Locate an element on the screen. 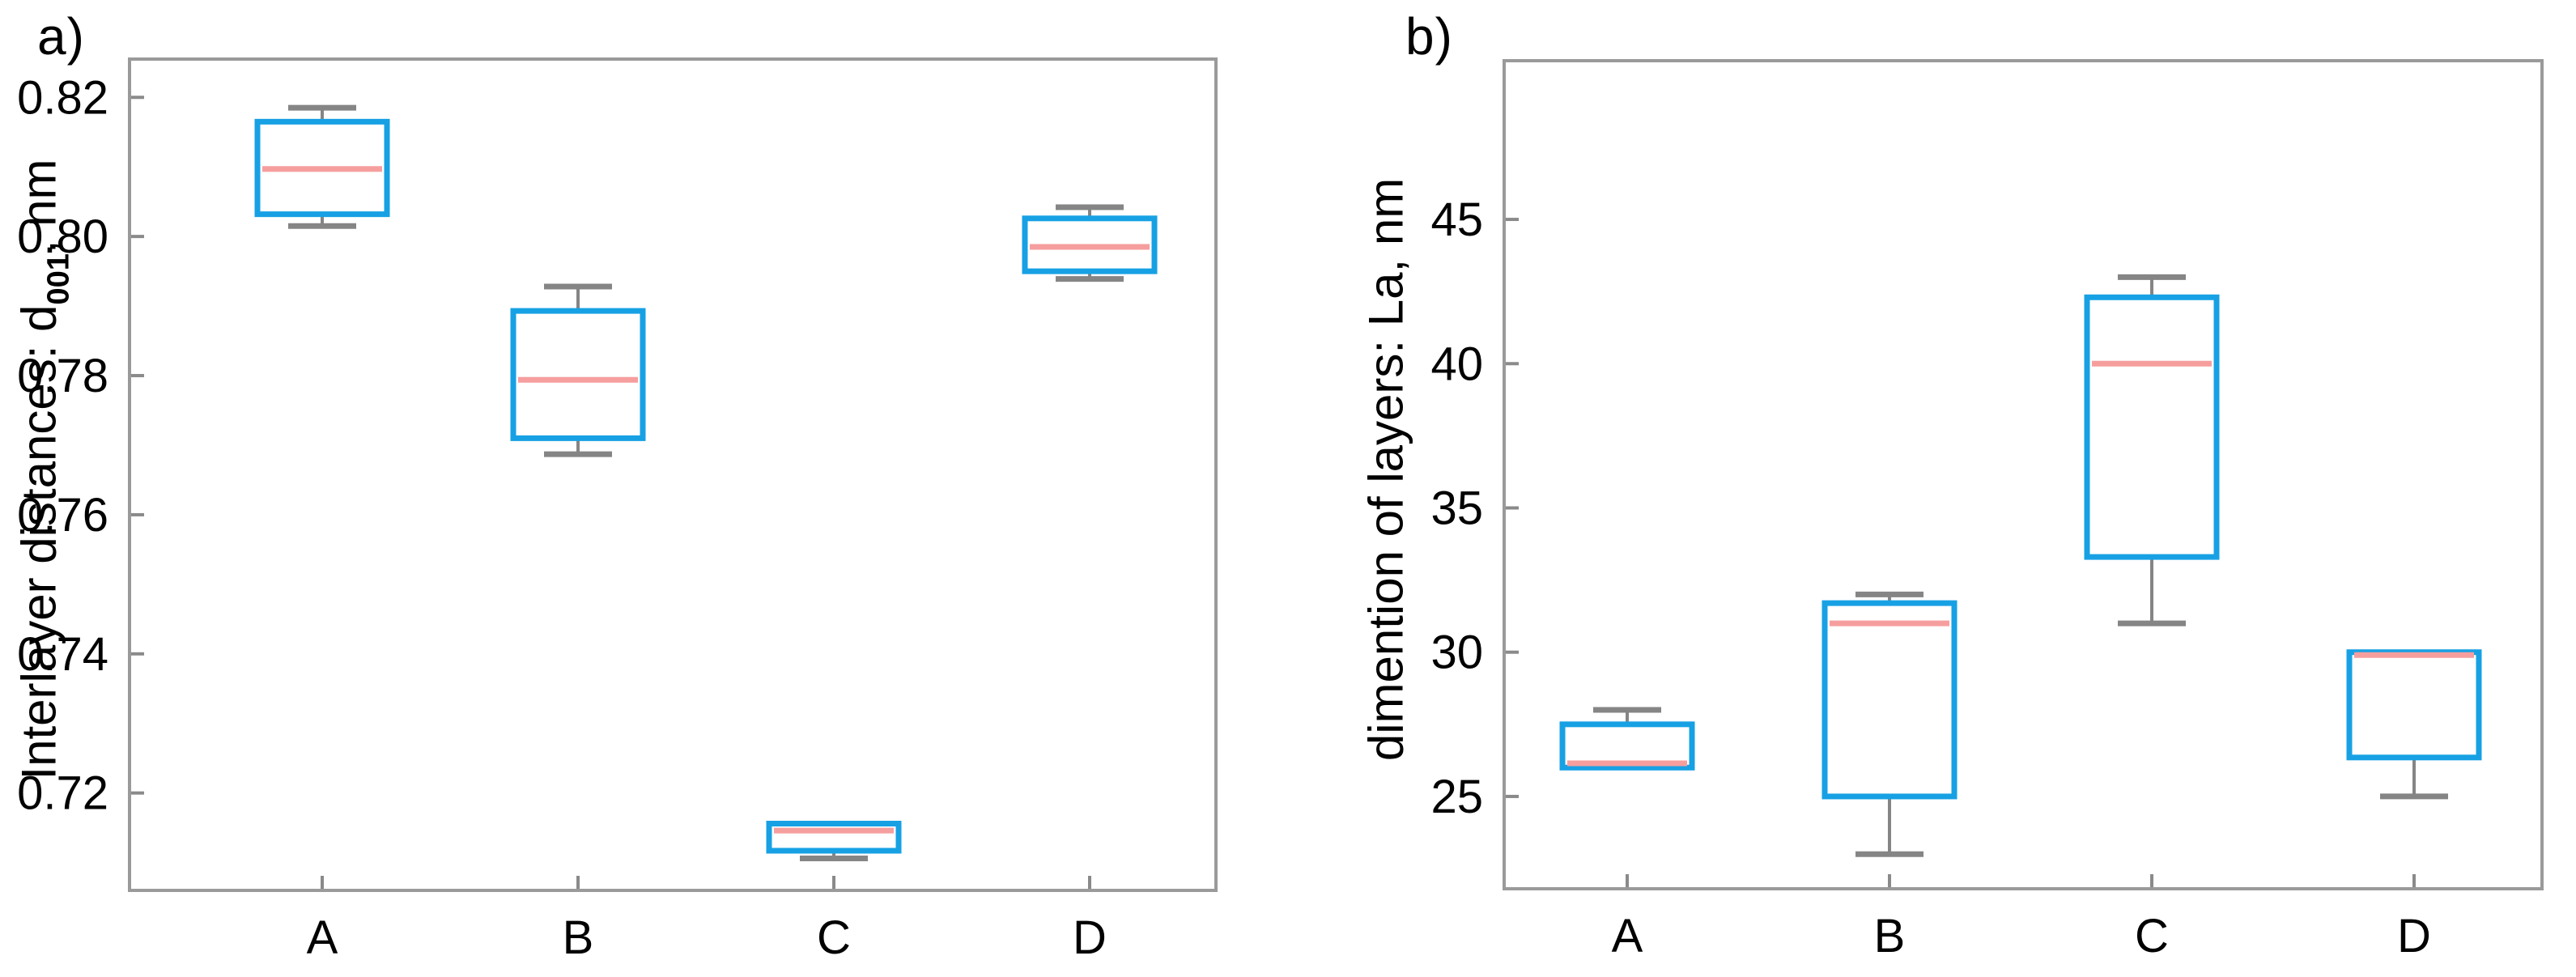 The width and height of the screenshot is (2576, 977). xtick-label-a-C: C is located at coordinates (834, 937).